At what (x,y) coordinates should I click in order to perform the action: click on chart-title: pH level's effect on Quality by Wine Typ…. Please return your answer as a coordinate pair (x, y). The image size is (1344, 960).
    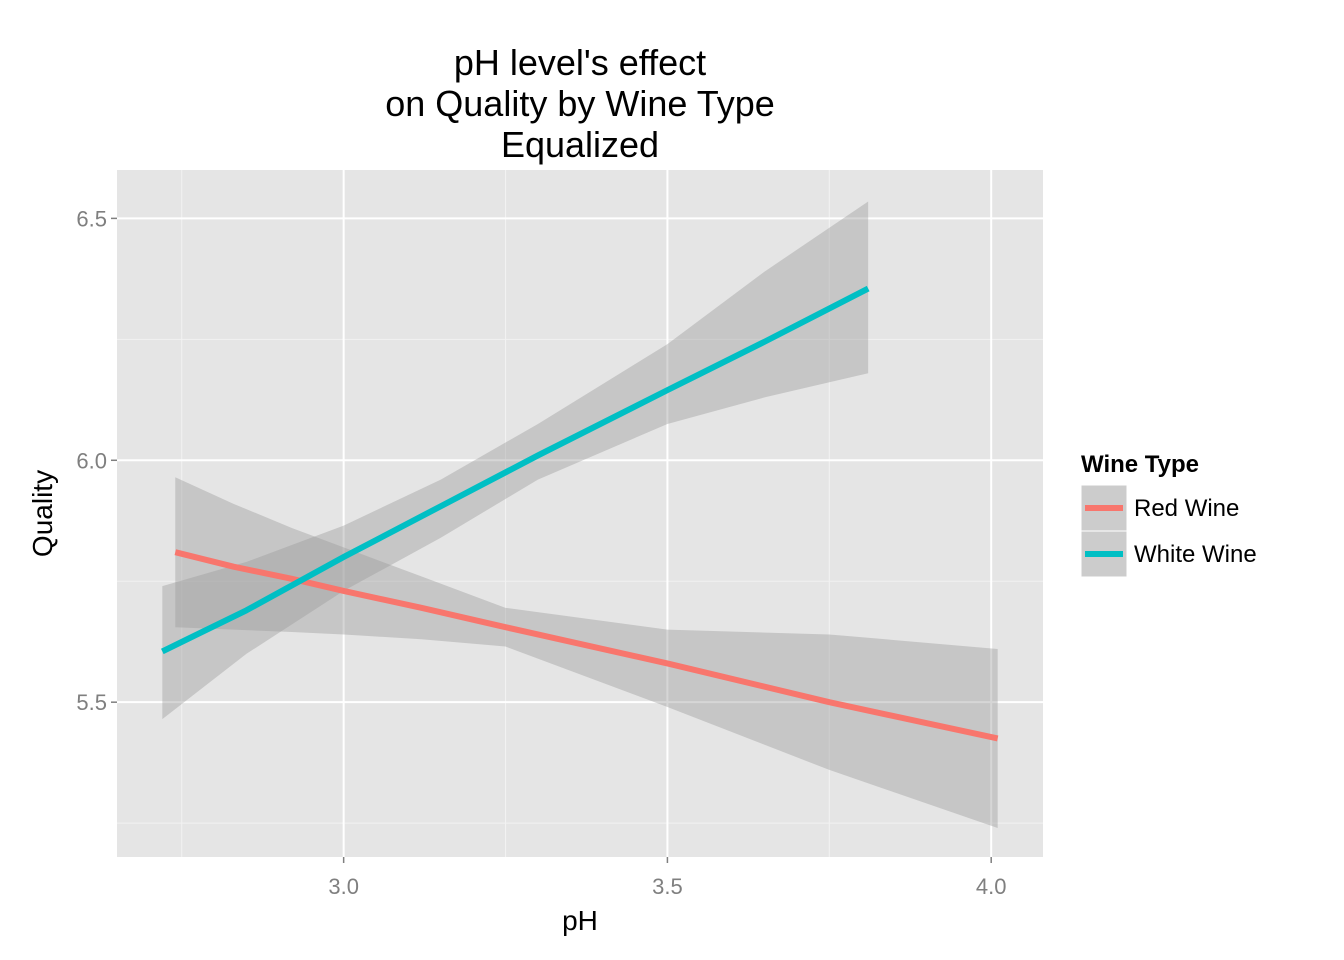
    Looking at the image, I should click on (580, 103).